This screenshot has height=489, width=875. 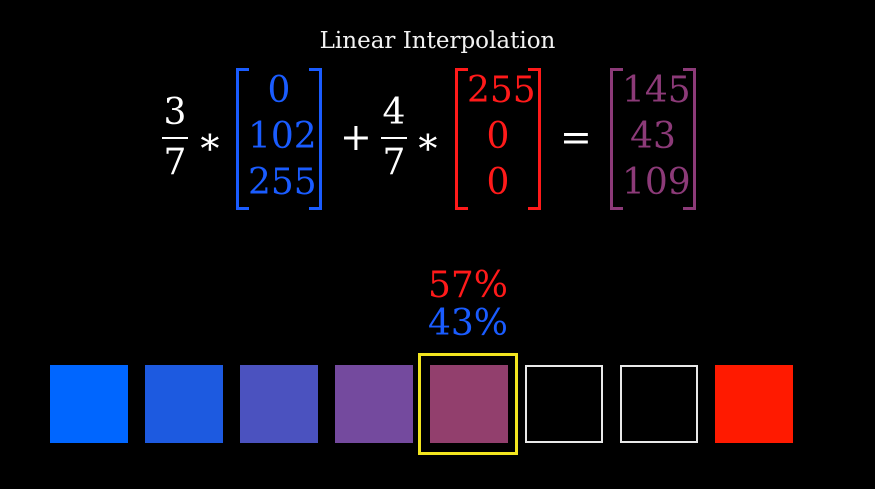 I want to click on vector-result-g: 43, so click(x=653, y=136).